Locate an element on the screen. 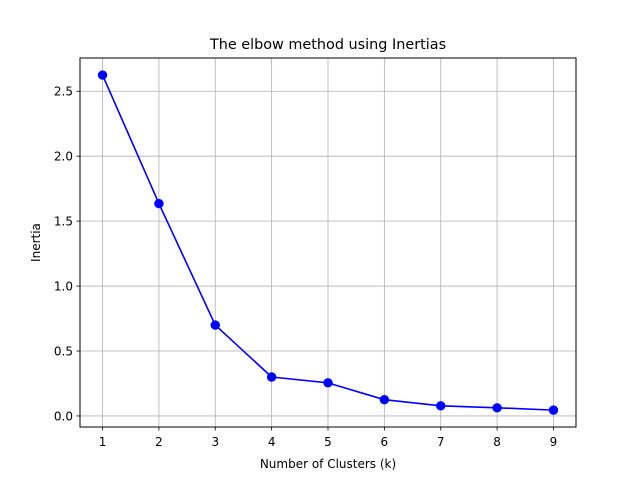 This screenshot has width=640, height=480. x-tick-label: 1 is located at coordinates (103, 442).